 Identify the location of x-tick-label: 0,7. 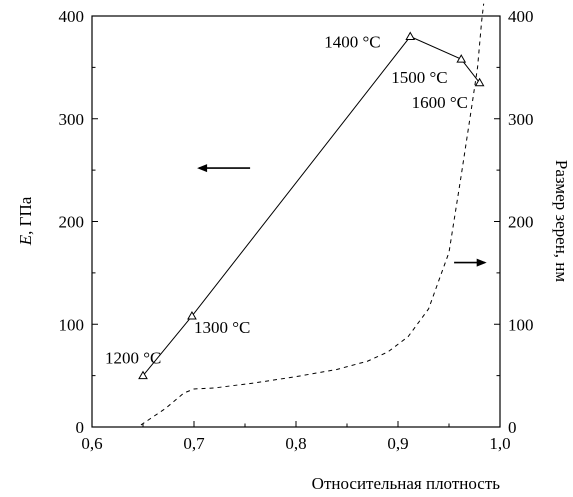
(194, 443).